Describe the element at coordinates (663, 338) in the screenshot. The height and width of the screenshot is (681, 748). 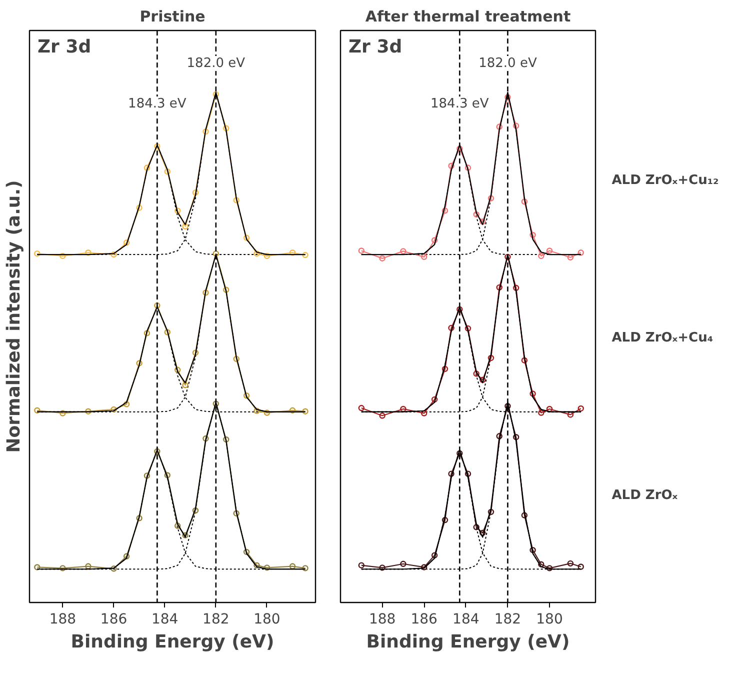
I see `text: ALD ZrOₓ+Cu₄` at that location.